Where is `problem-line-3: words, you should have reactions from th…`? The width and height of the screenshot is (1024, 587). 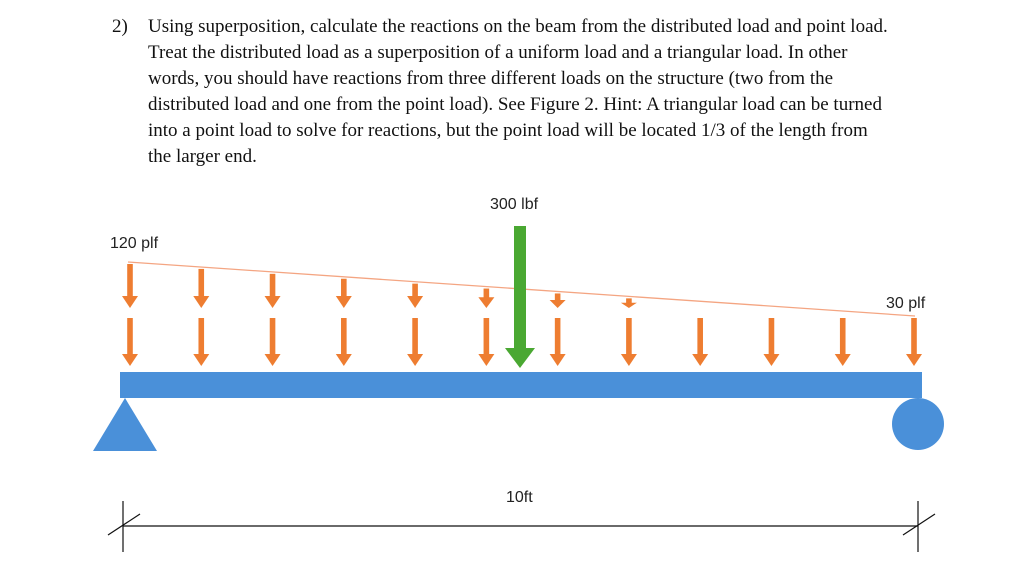 problem-line-3: words, you should have reactions from th… is located at coordinates (491, 78).